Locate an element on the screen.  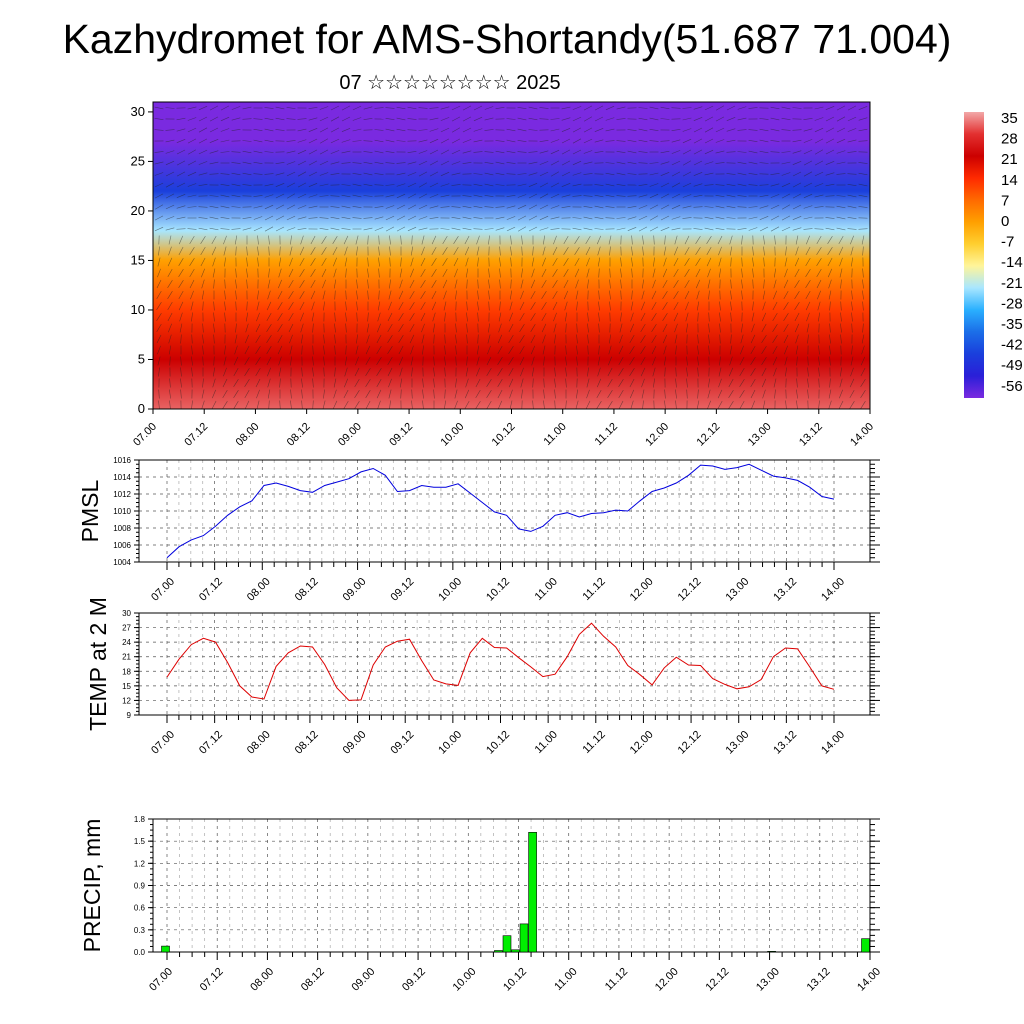
heatmap-xtick: 12.00 is located at coordinates (657, 435).